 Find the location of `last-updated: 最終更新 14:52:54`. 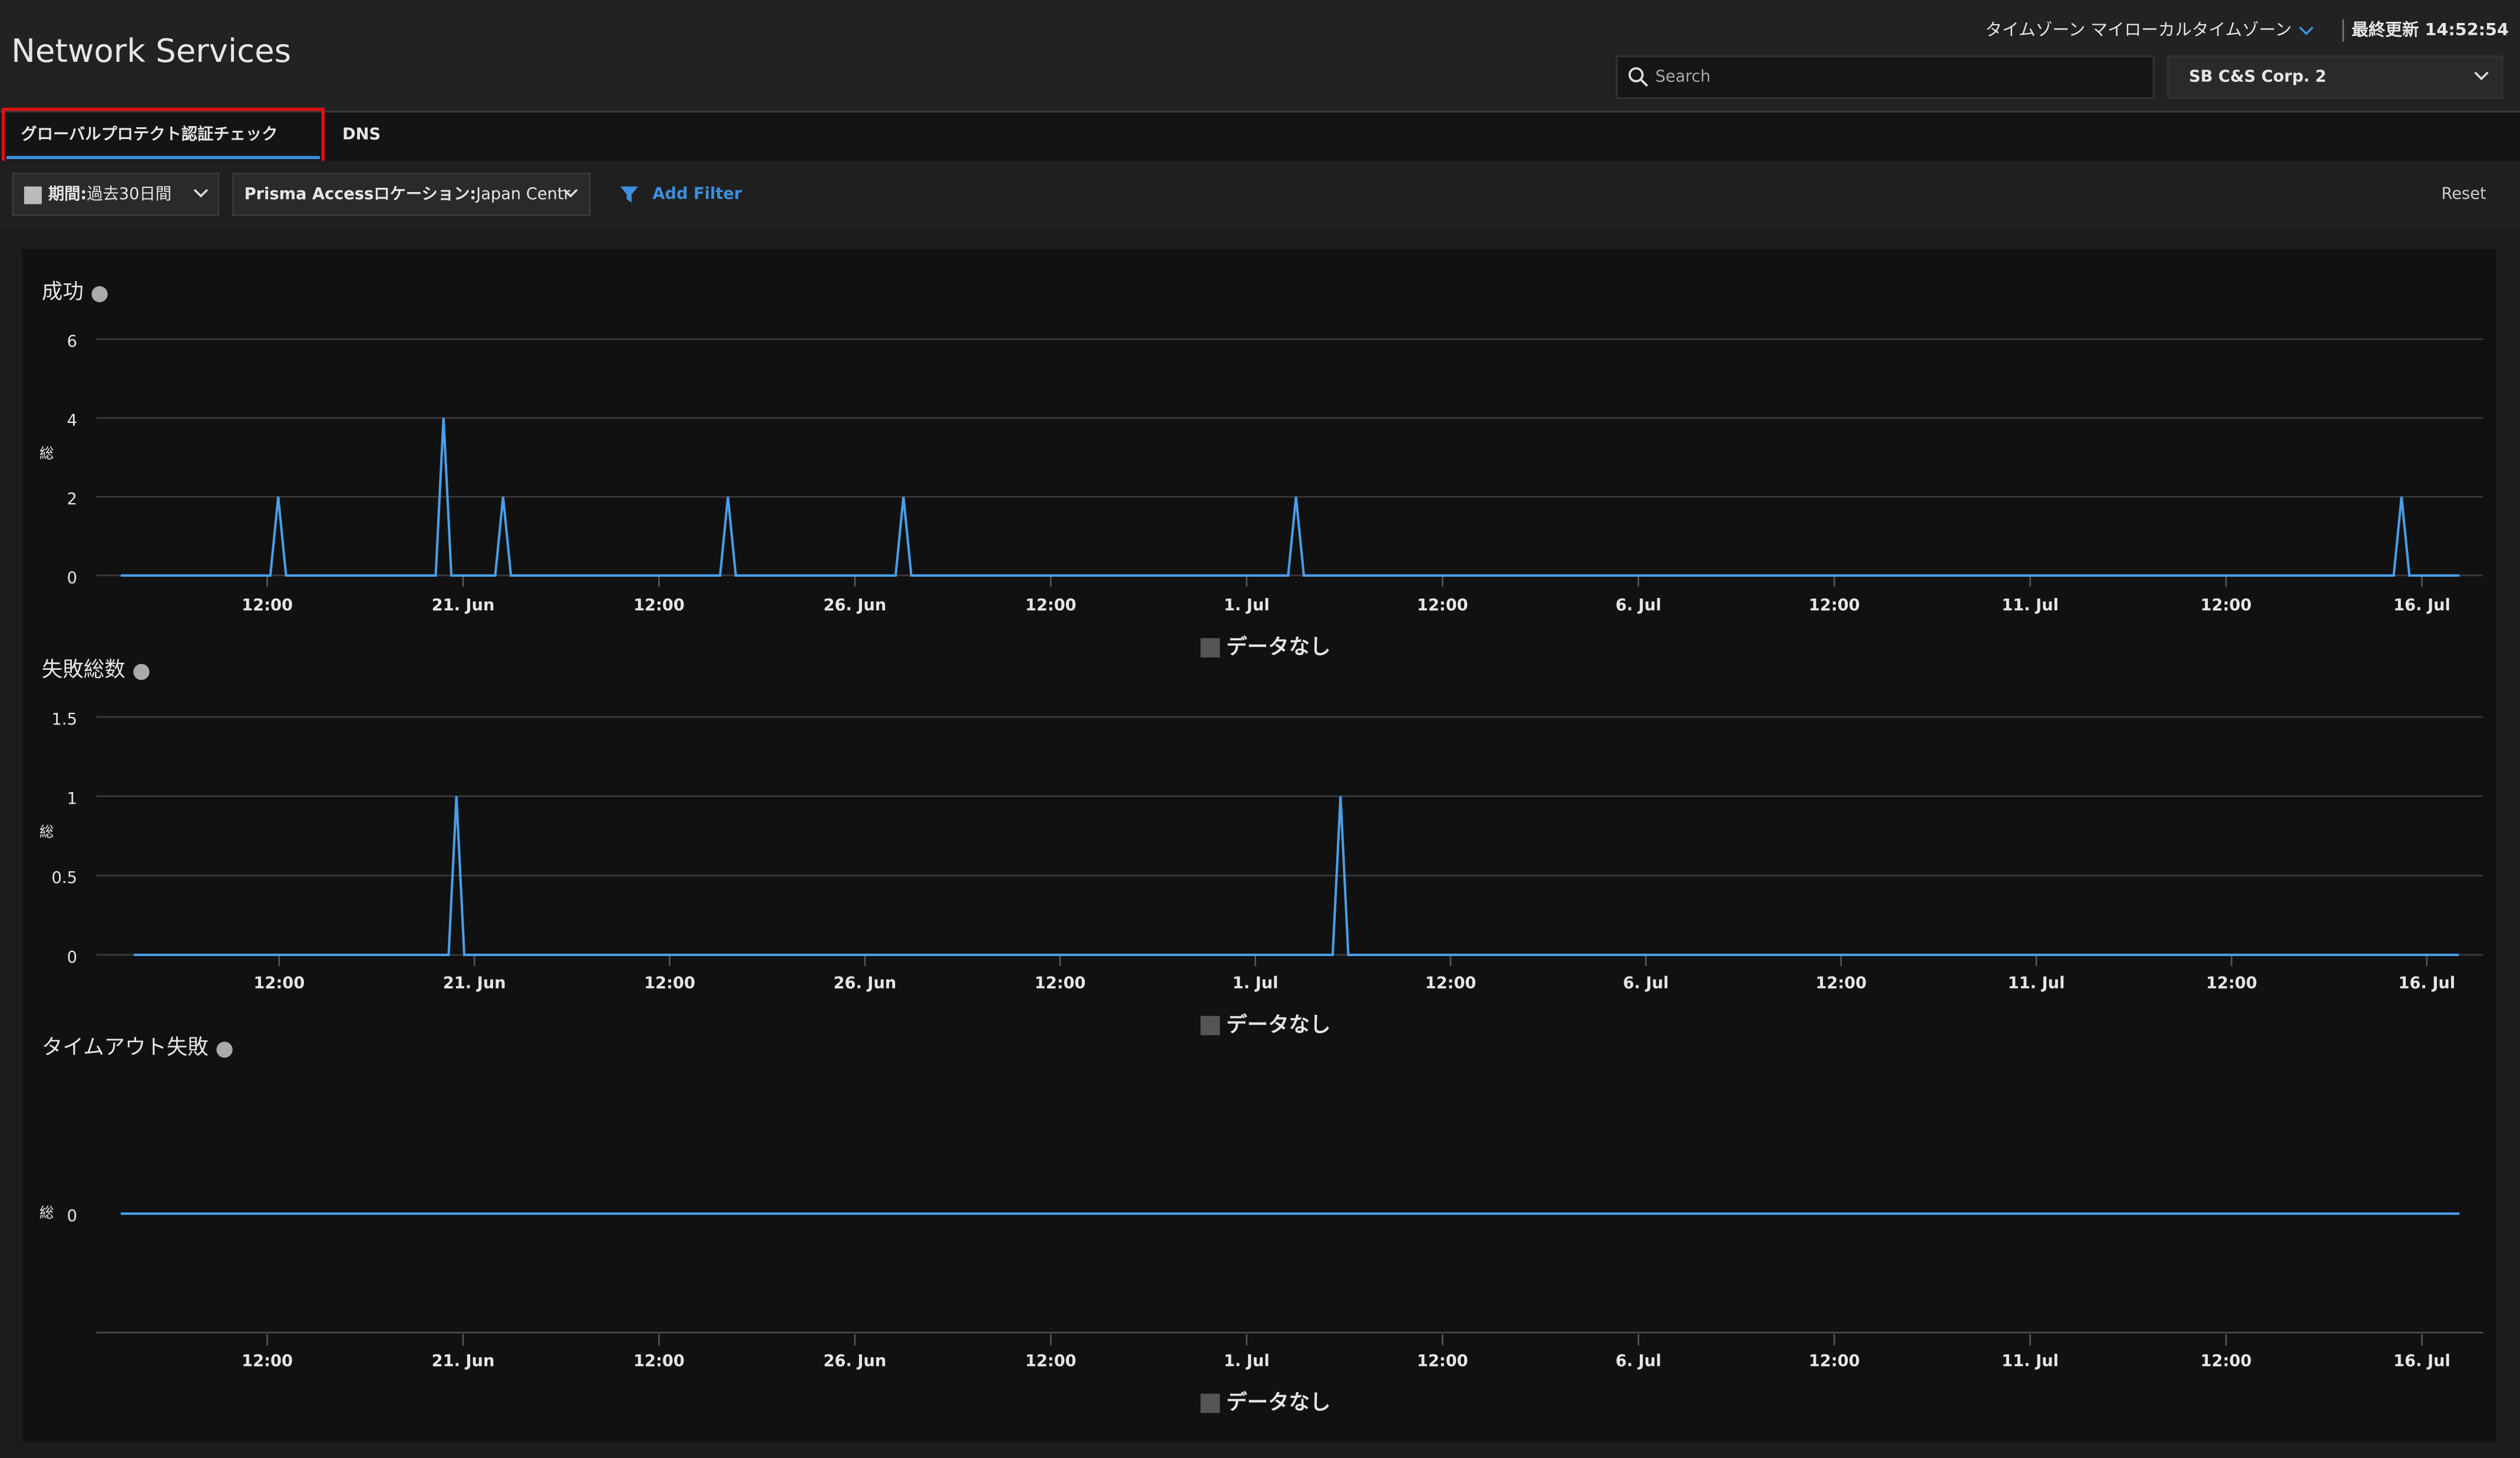

last-updated: 最終更新 14:52:54 is located at coordinates (2430, 29).